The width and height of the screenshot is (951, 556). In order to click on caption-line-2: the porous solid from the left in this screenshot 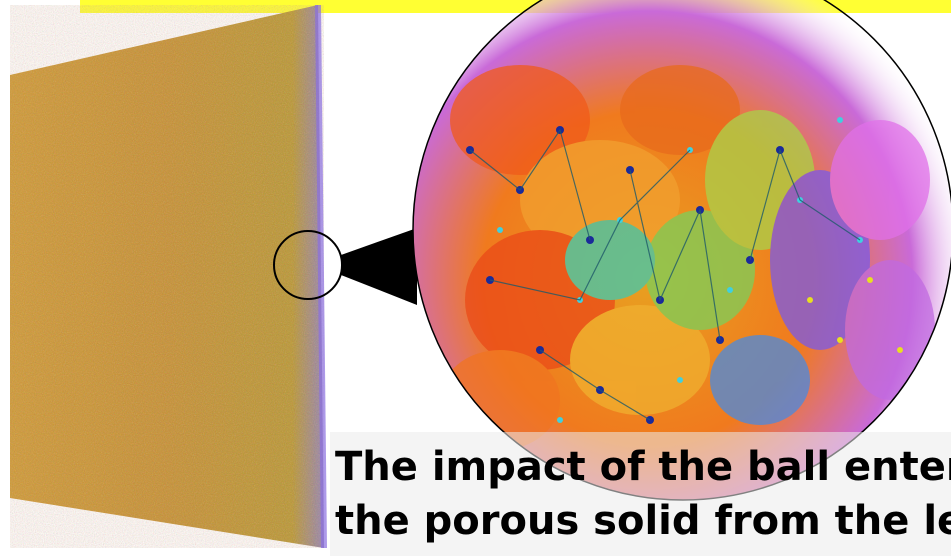, I will do `click(643, 521)`.